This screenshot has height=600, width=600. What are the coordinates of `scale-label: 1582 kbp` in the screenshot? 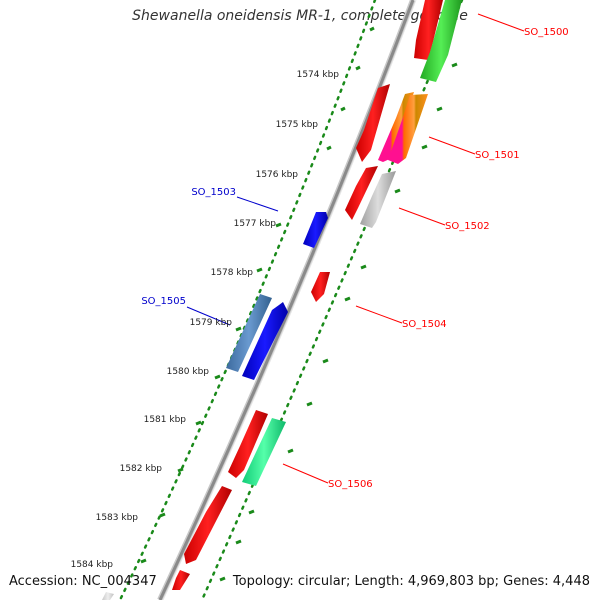 It's located at (141, 469).